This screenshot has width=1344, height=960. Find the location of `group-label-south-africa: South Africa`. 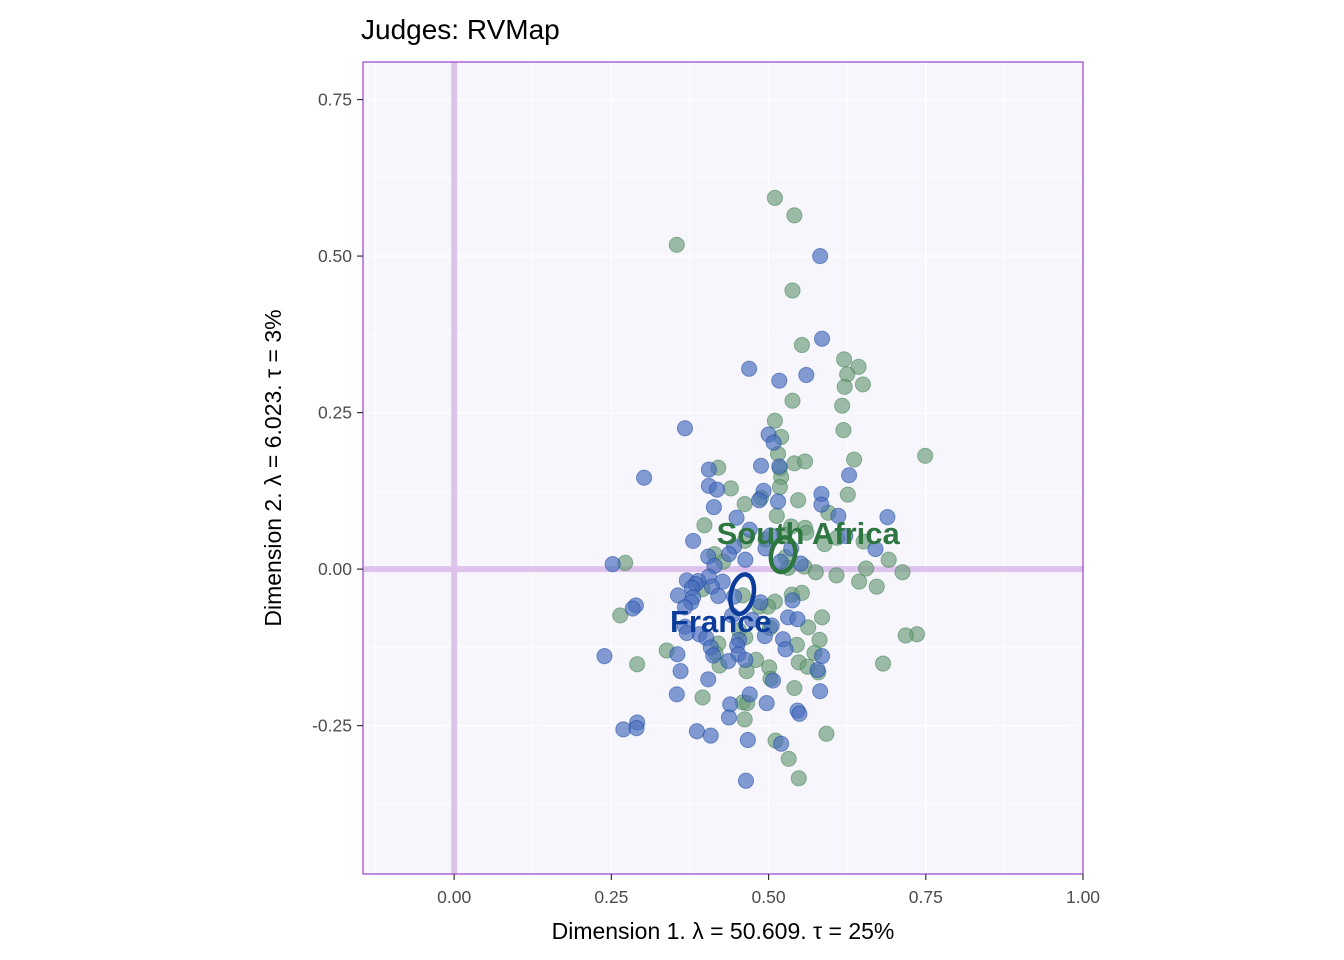

group-label-south-africa: South Africa is located at coordinates (809, 533).